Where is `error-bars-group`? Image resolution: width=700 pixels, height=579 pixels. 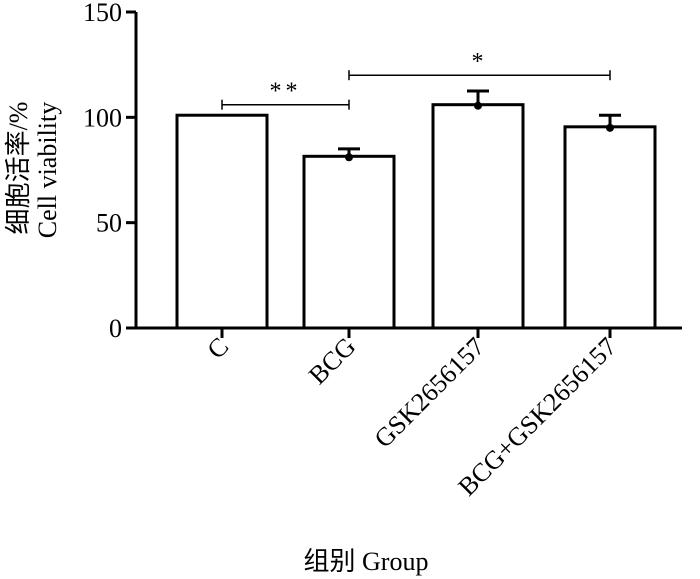
error-bars-group is located at coordinates (479, 125).